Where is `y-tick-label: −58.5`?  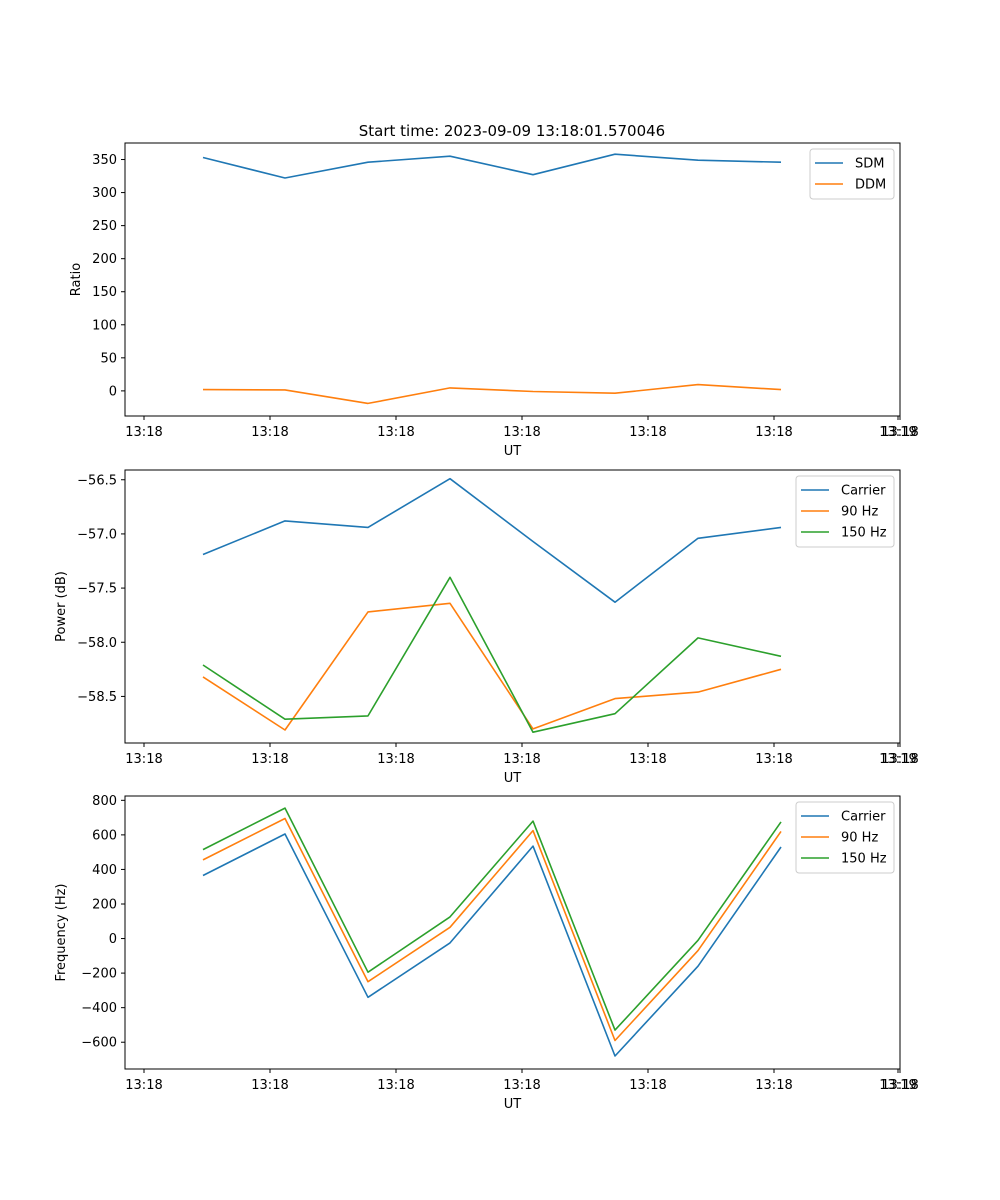 y-tick-label: −58.5 is located at coordinates (97, 697).